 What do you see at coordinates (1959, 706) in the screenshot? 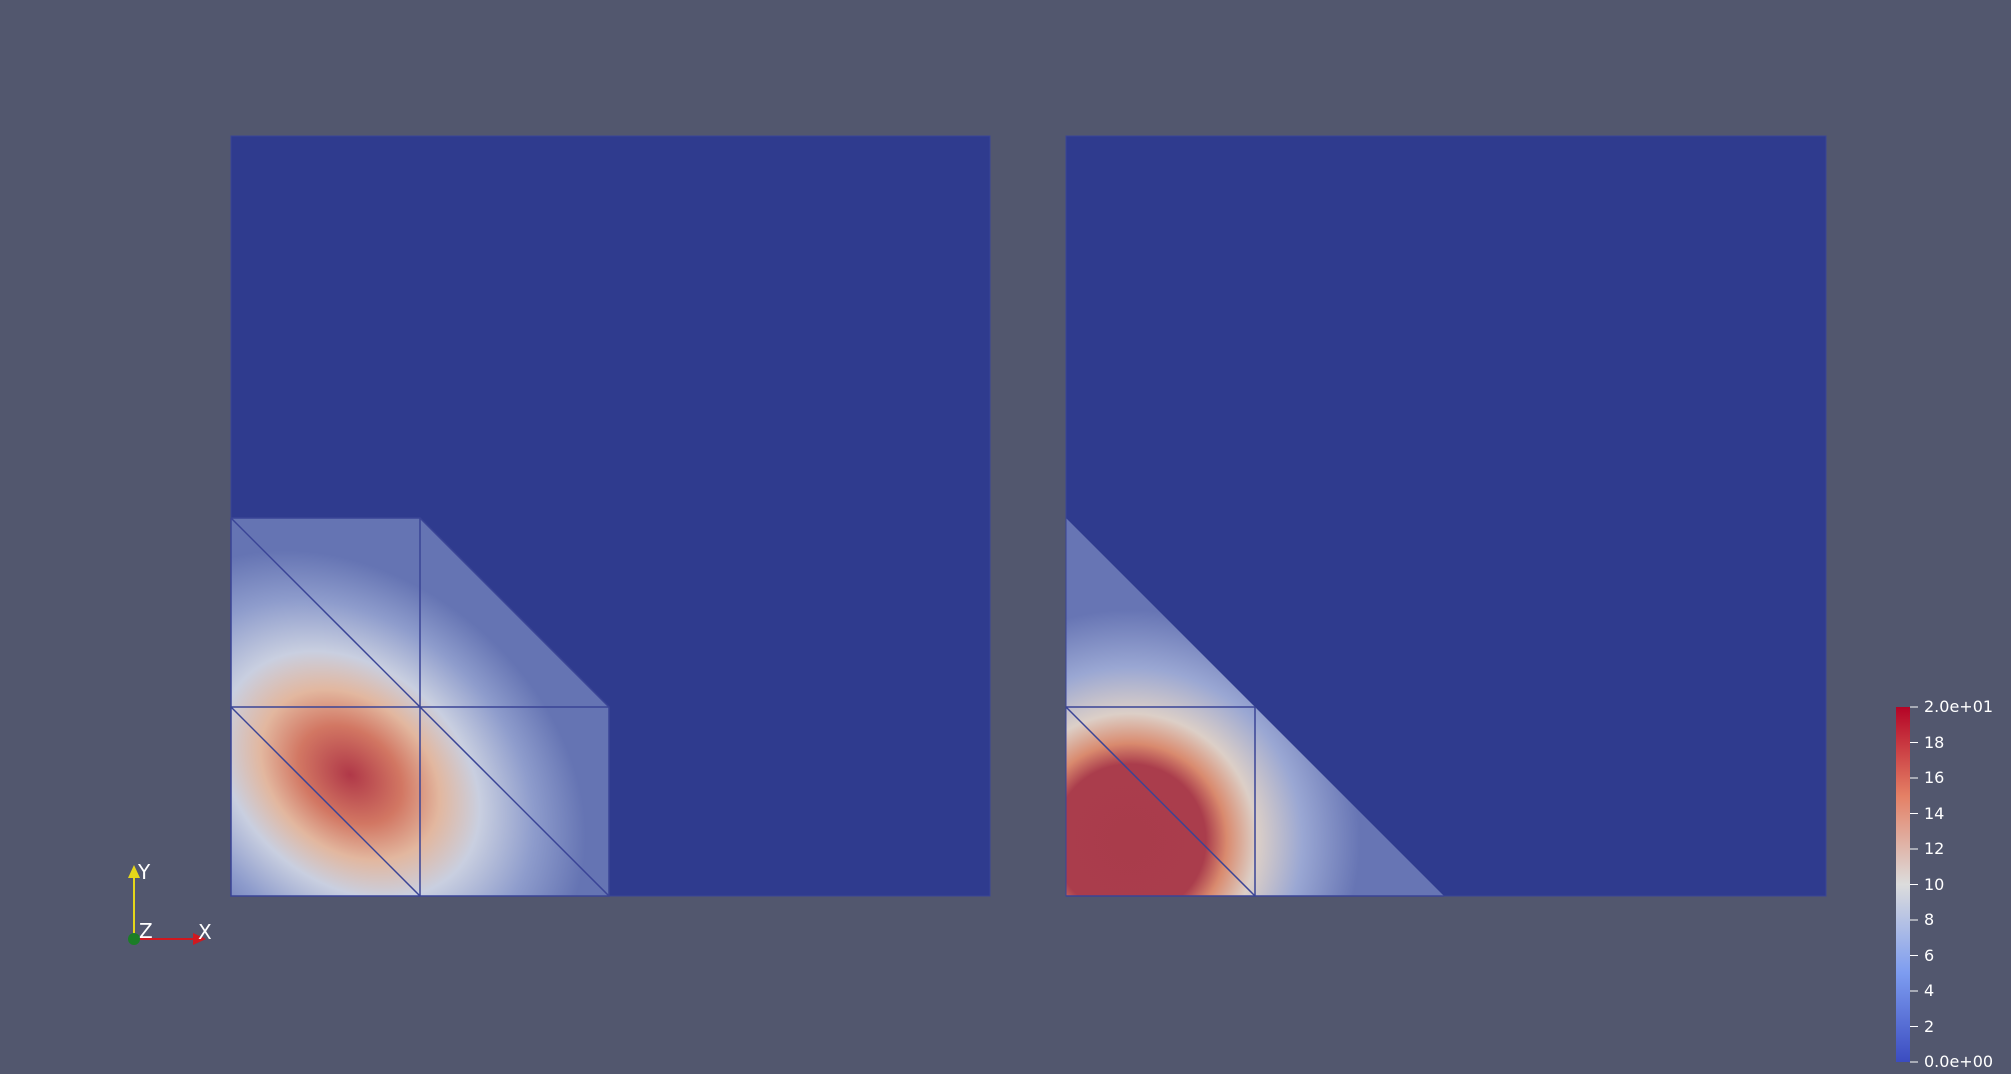
I see `color-legend-label: 2.0e+01` at bounding box center [1959, 706].